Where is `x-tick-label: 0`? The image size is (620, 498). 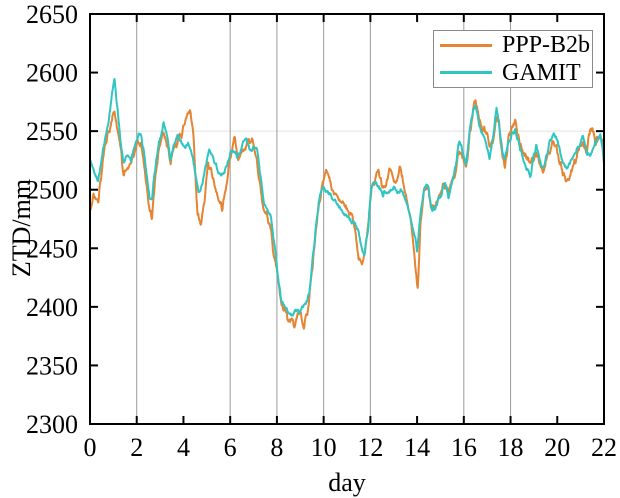
x-tick-label: 0 is located at coordinates (90, 447).